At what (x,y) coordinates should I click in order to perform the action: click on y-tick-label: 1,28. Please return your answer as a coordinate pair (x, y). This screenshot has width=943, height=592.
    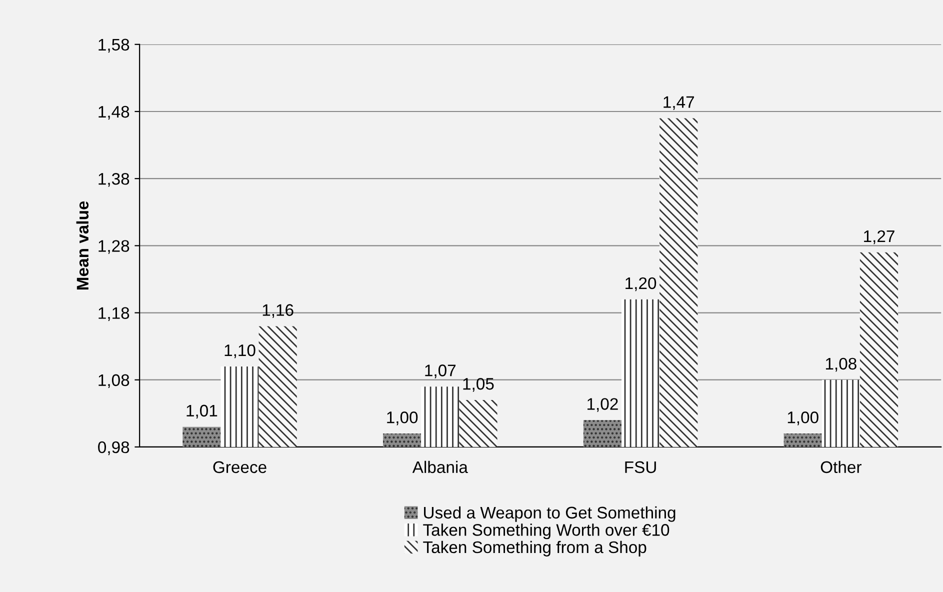
    Looking at the image, I should click on (114, 247).